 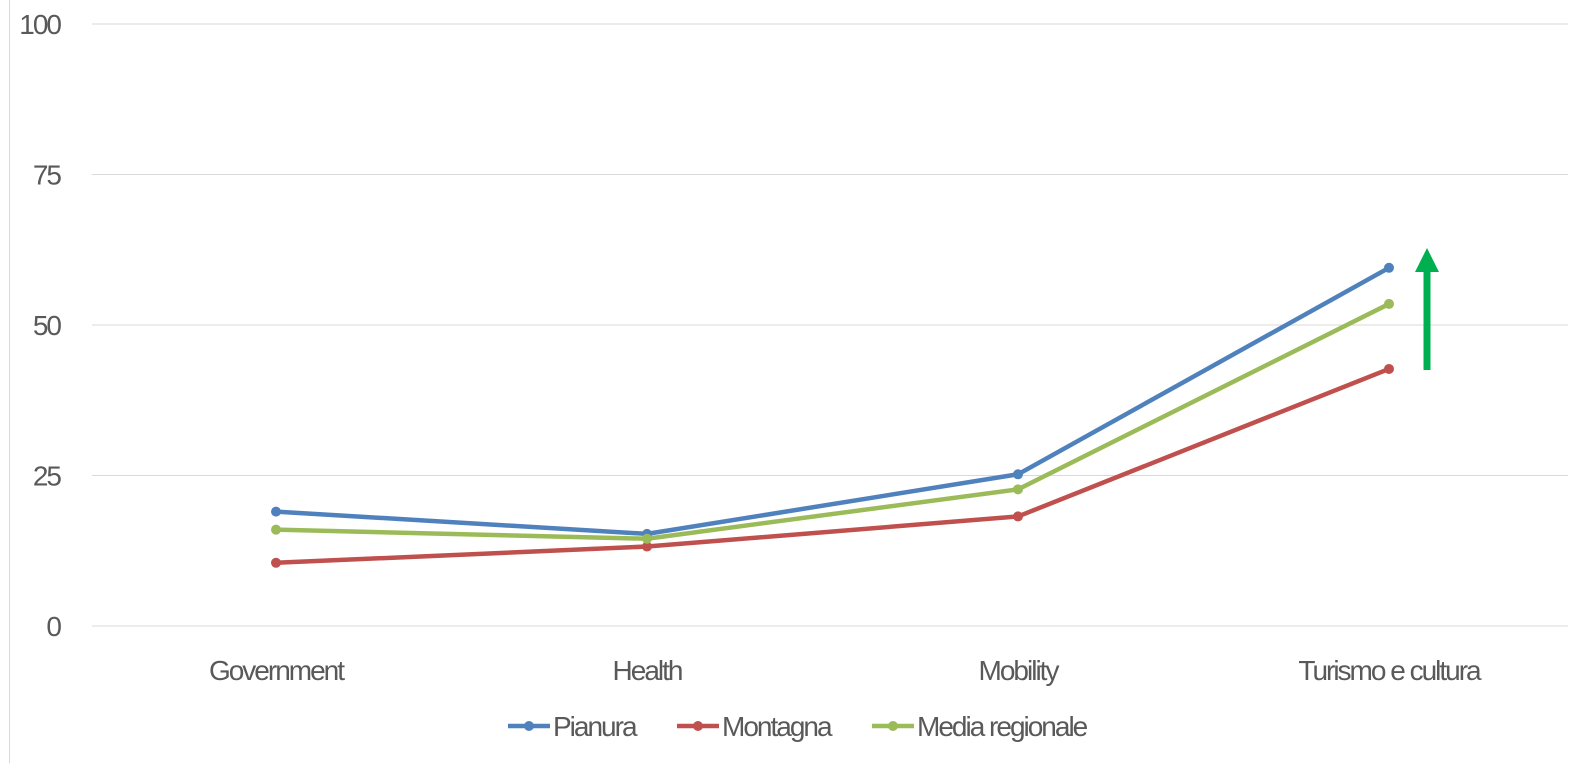 I want to click on y-tick-label: 100, so click(x=40, y=24).